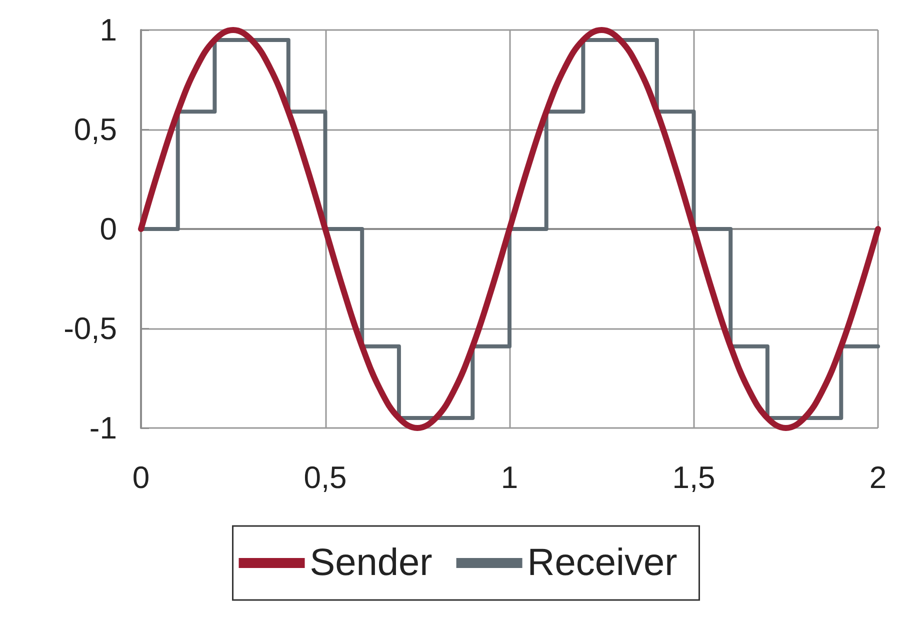  I want to click on y-tick-label: 0, so click(108, 229).